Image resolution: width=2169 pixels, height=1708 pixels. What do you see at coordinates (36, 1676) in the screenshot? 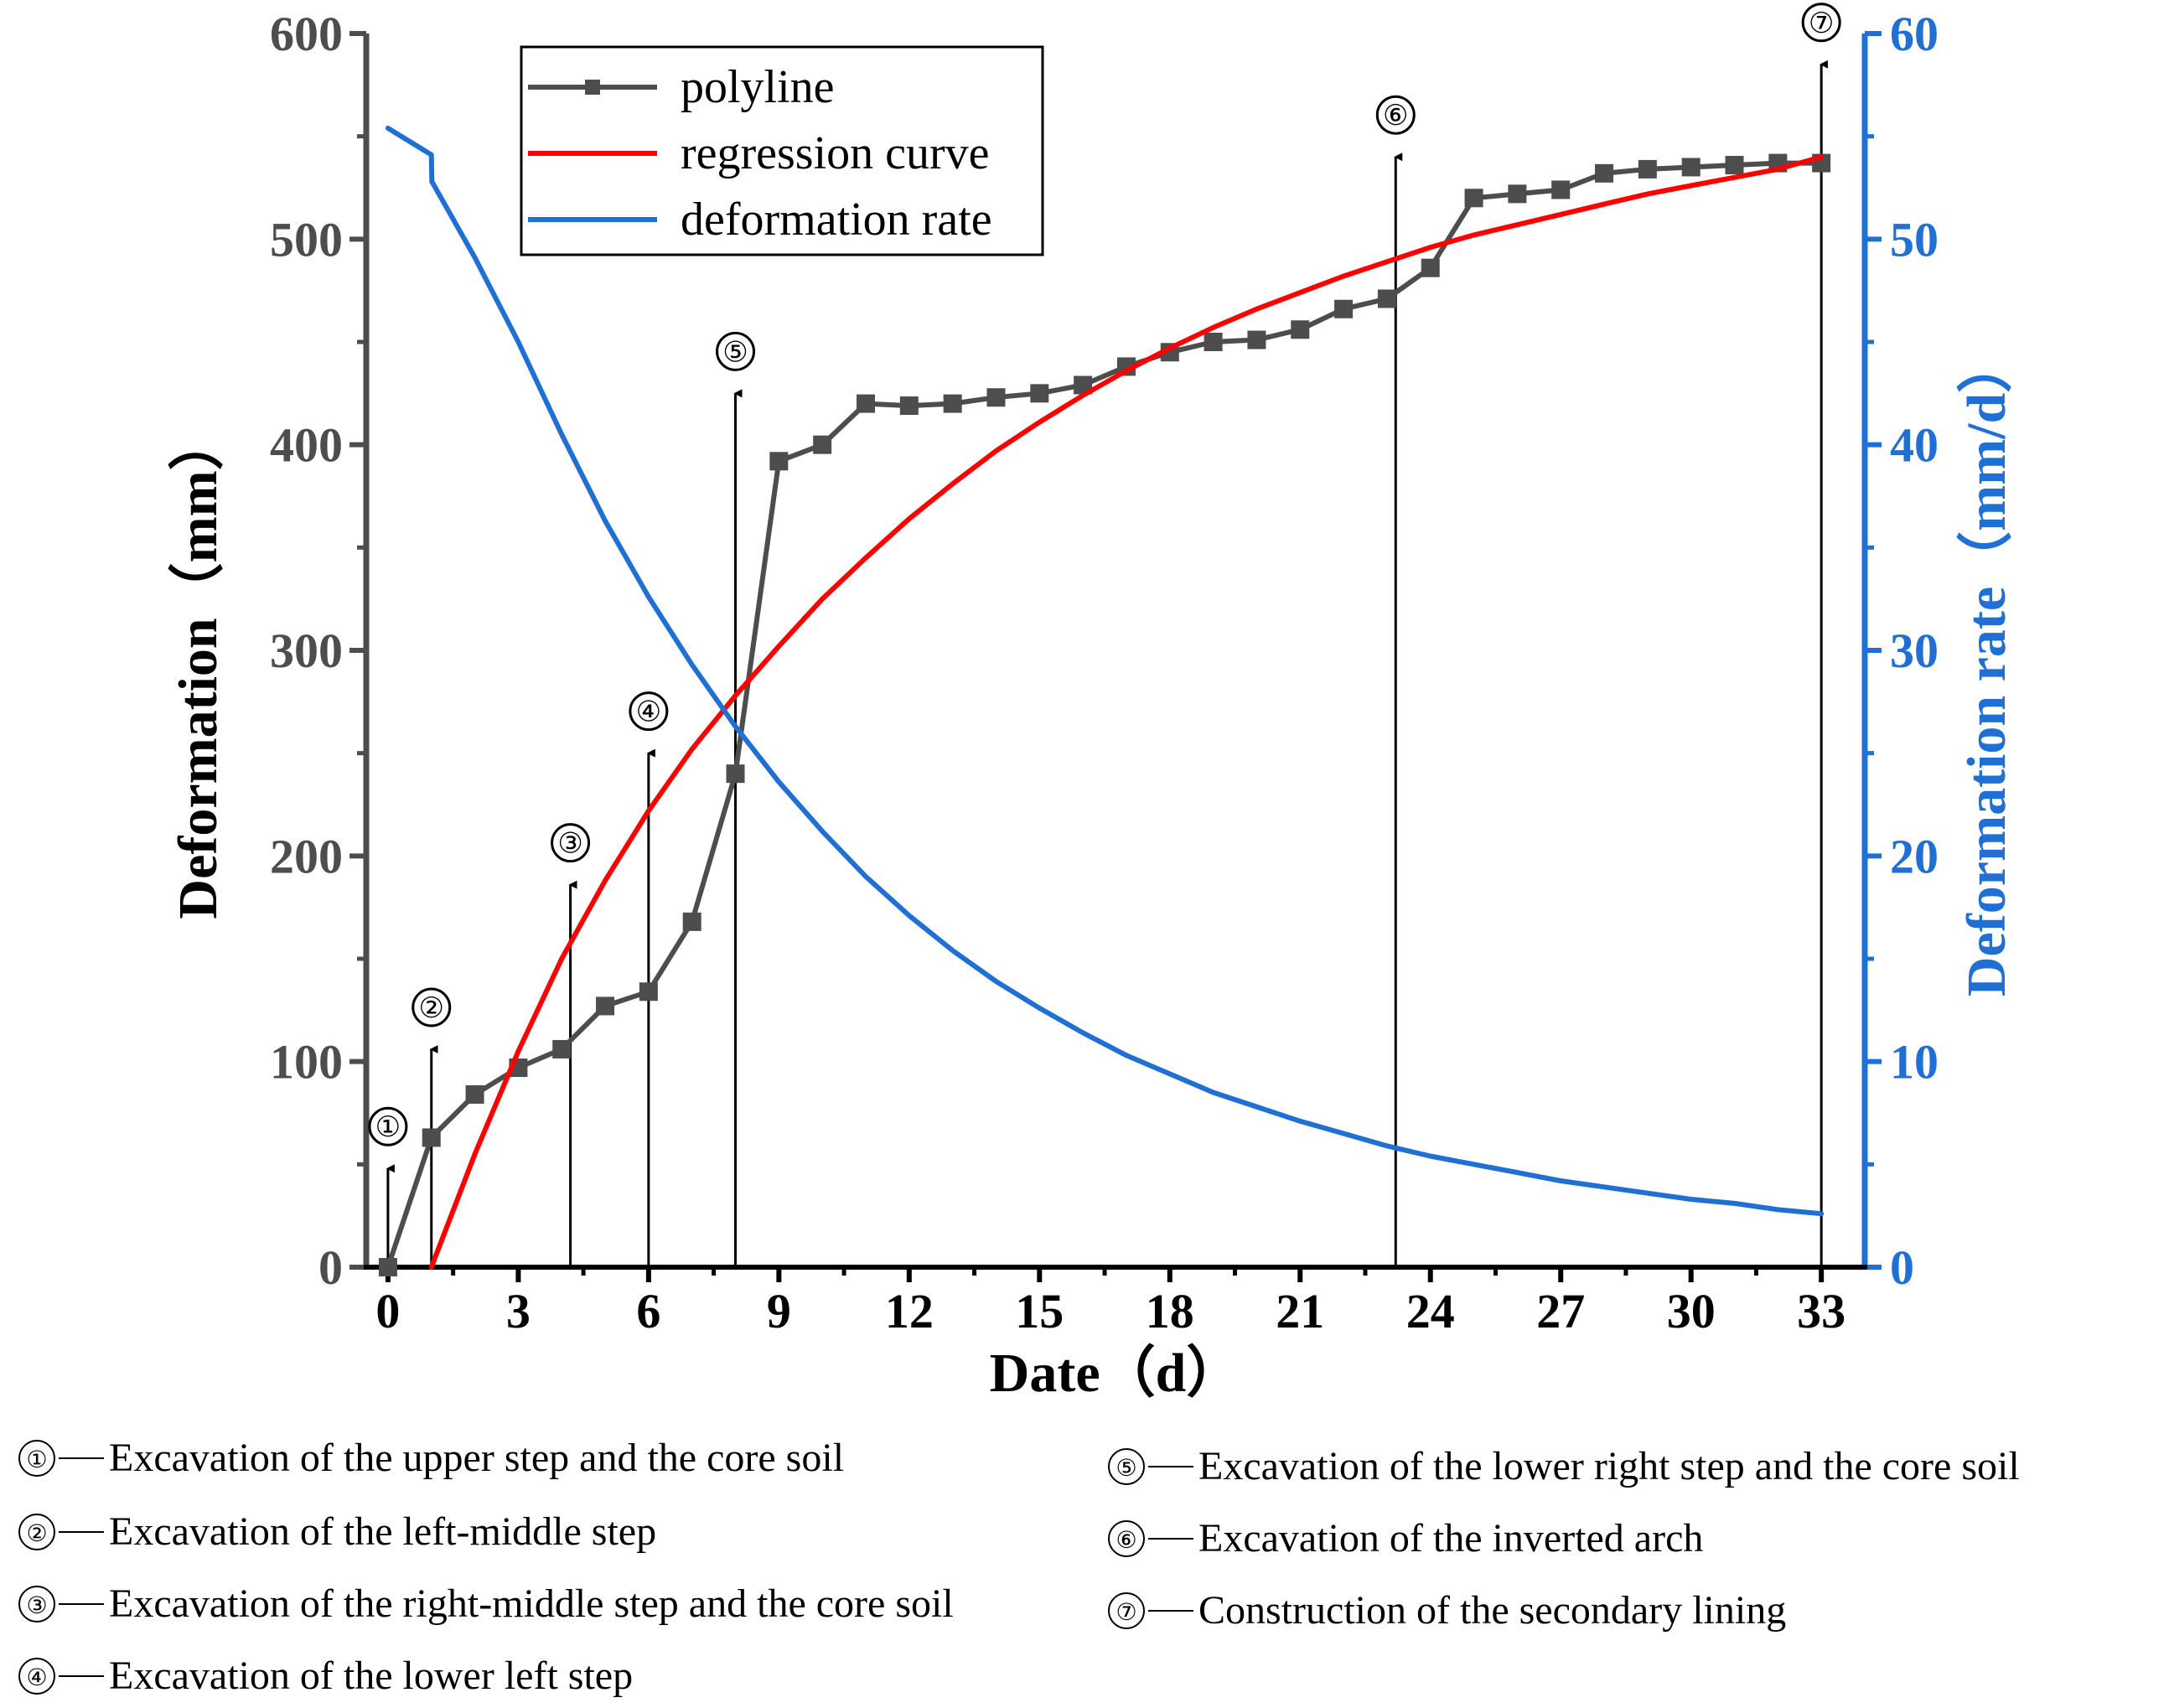
I see `note-4-number: ④` at bounding box center [36, 1676].